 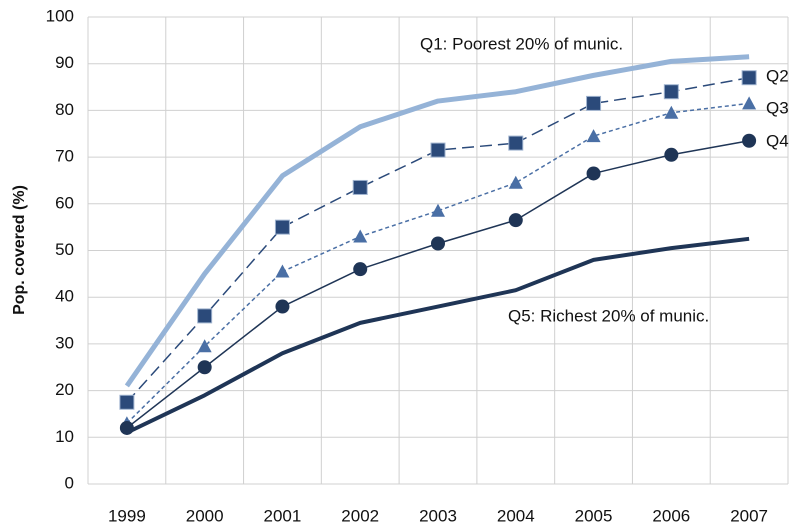 I want to click on y-tick-label: 10, so click(x=64, y=436).